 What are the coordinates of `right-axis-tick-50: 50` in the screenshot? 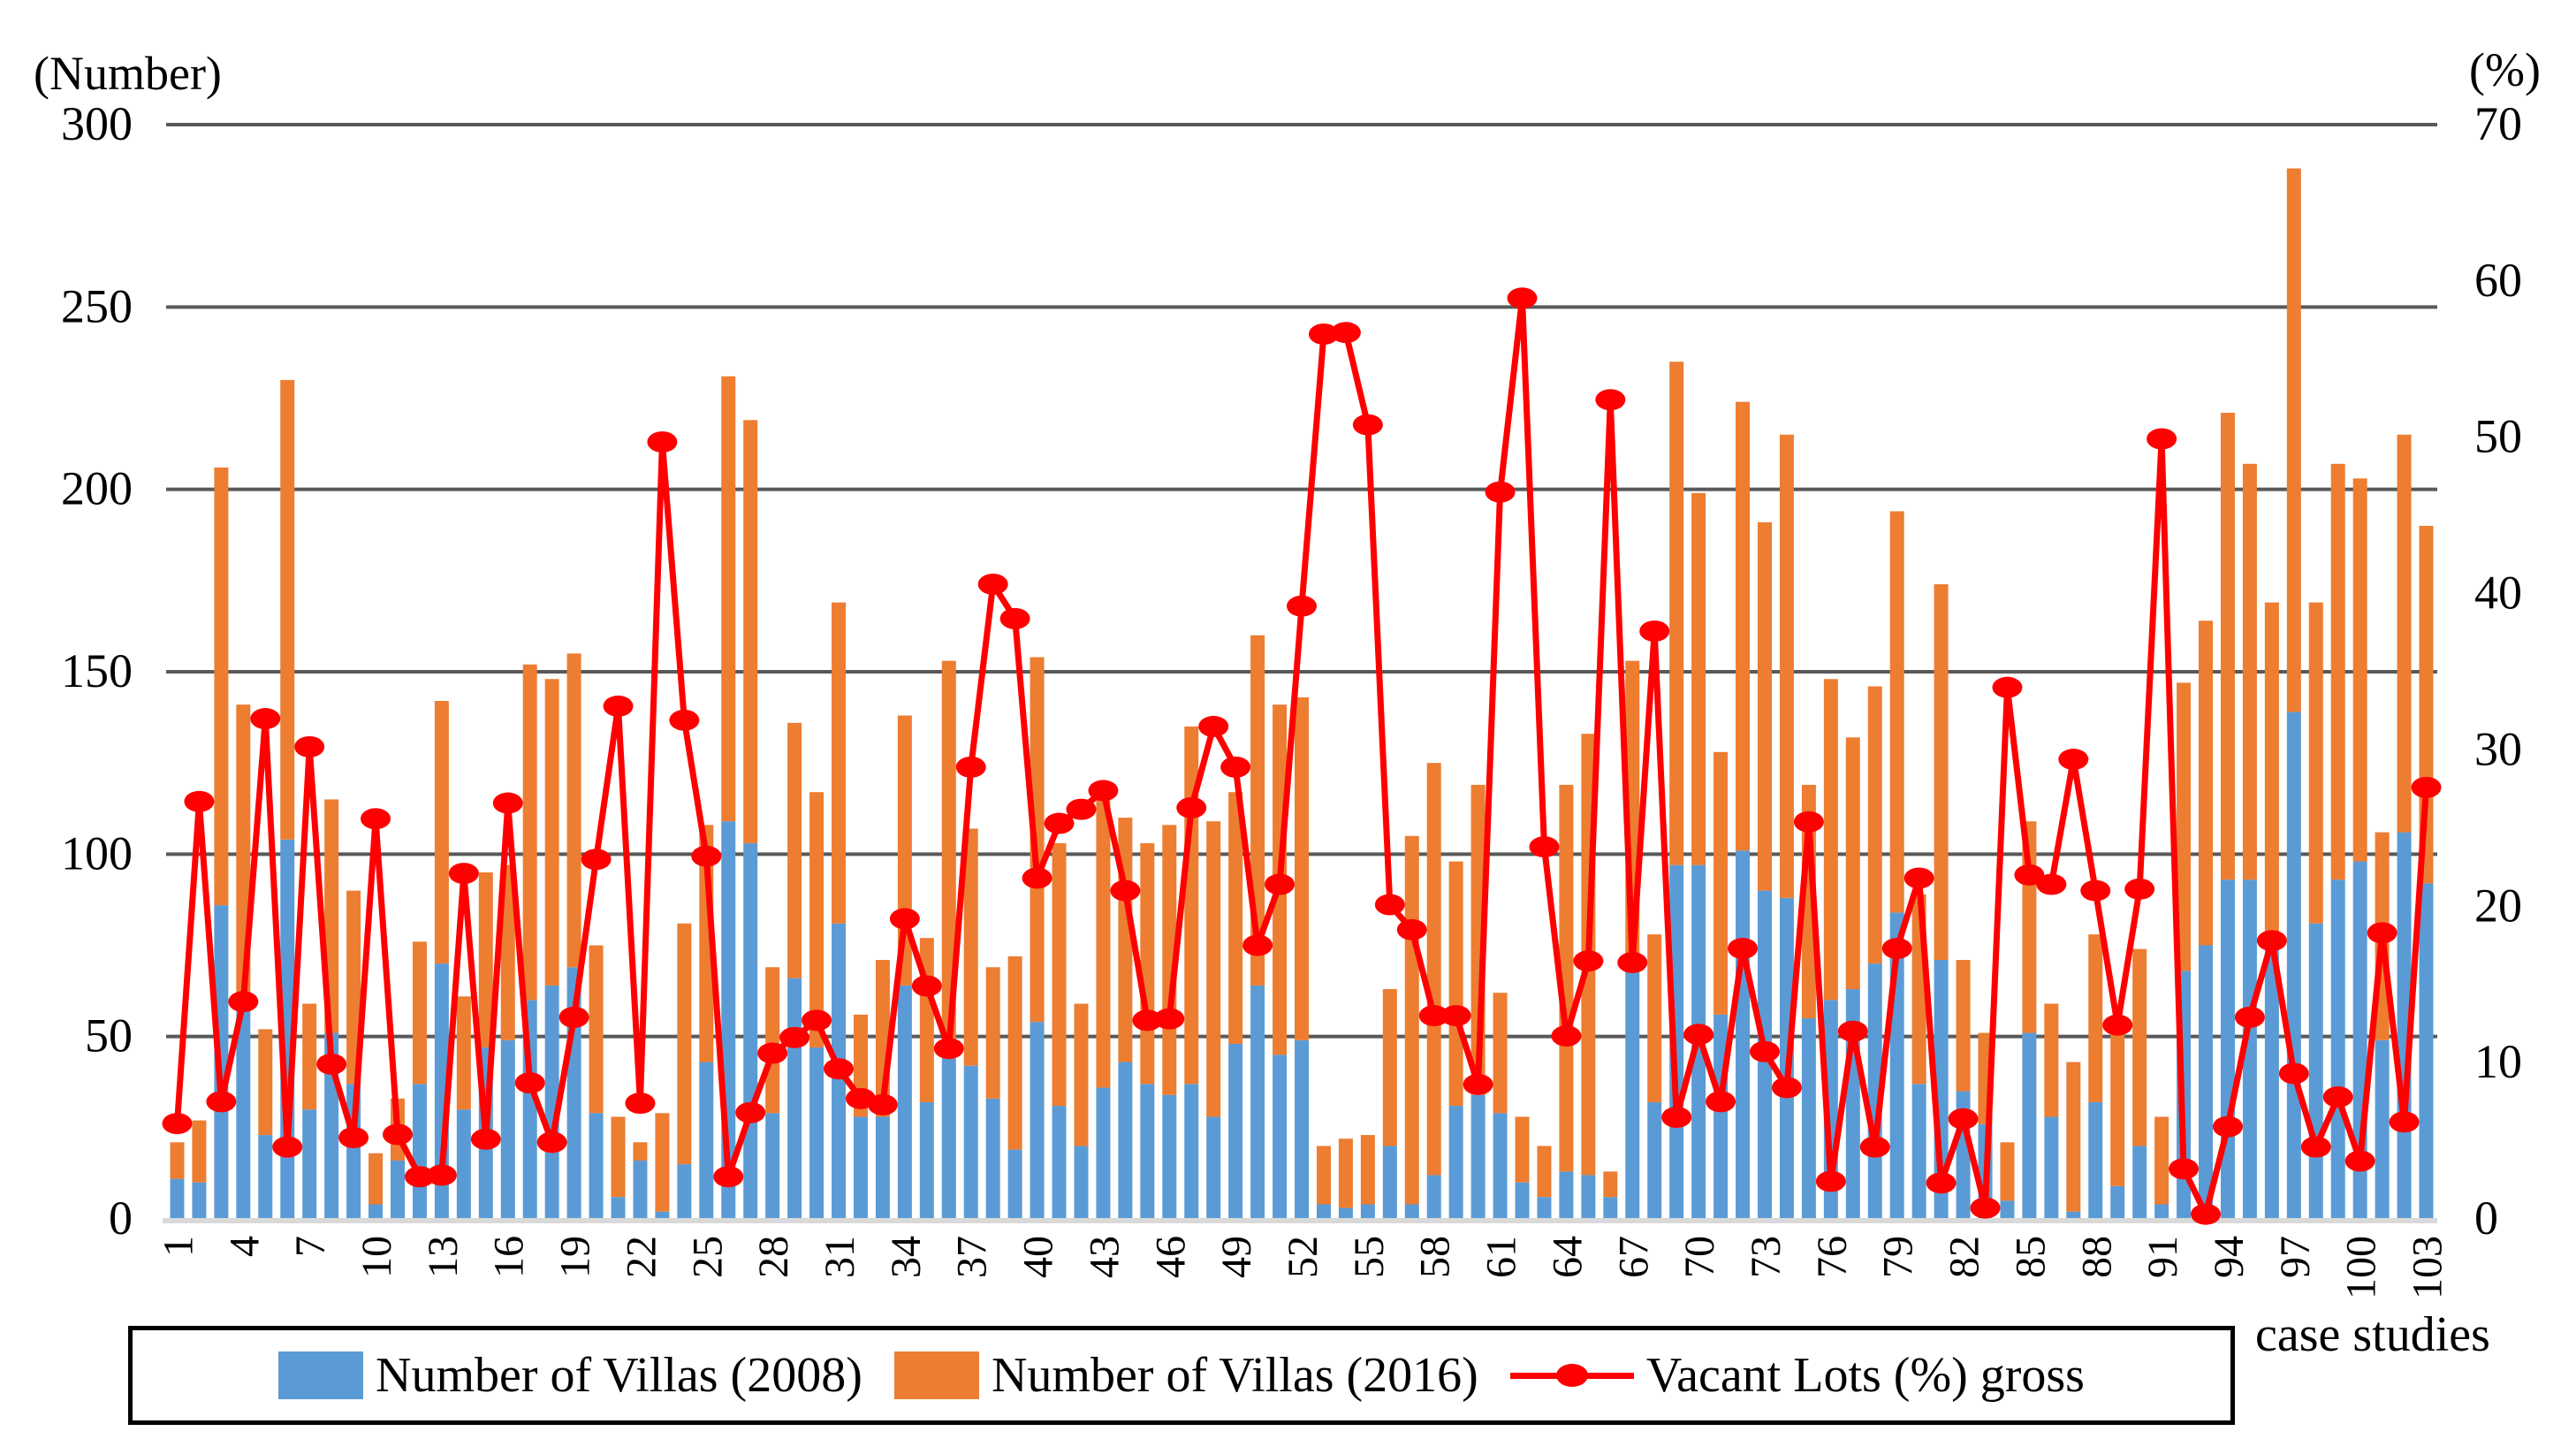 It's located at (2498, 436).